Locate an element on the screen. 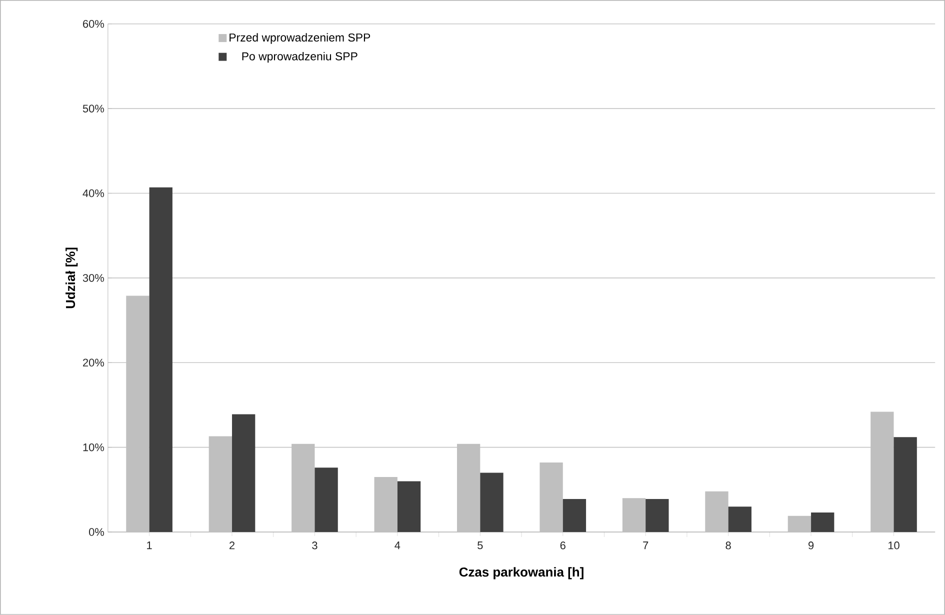 The height and width of the screenshot is (615, 945). x-tick-label: 5 is located at coordinates (480, 546).